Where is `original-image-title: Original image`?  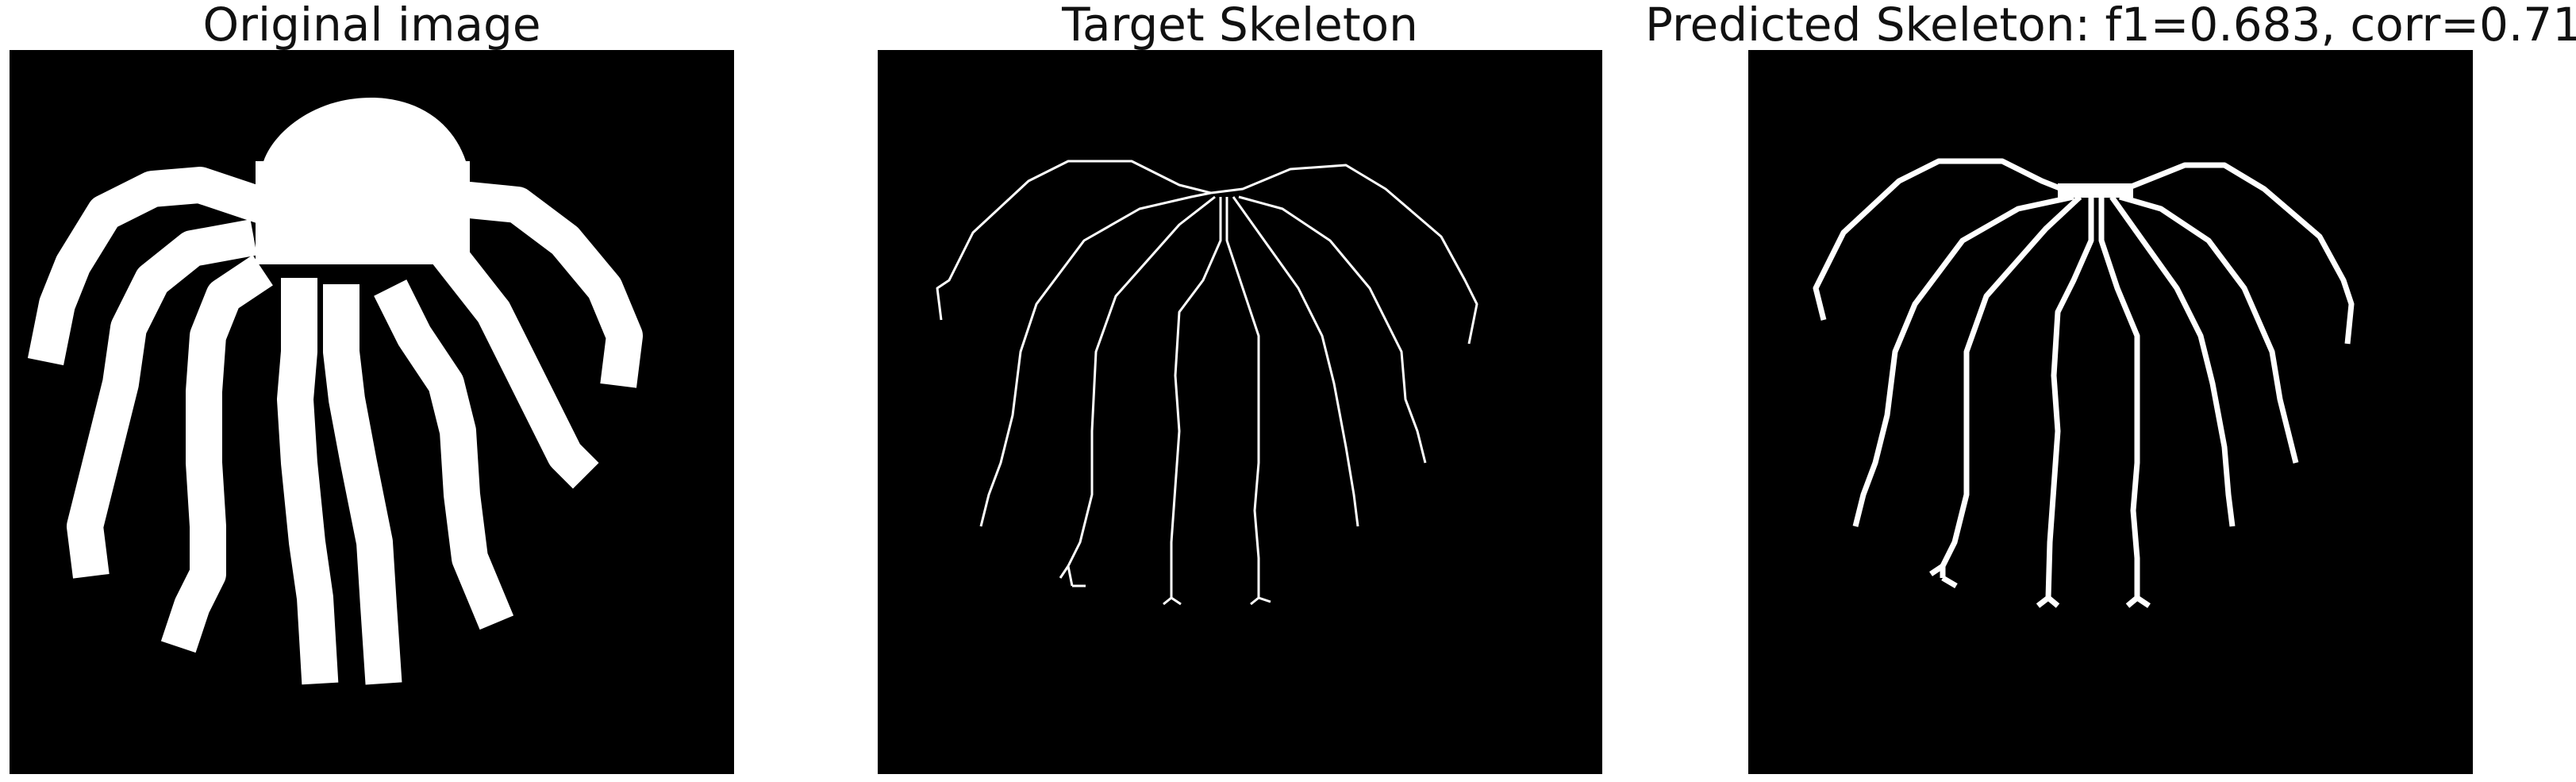 original-image-title: Original image is located at coordinates (371, 26).